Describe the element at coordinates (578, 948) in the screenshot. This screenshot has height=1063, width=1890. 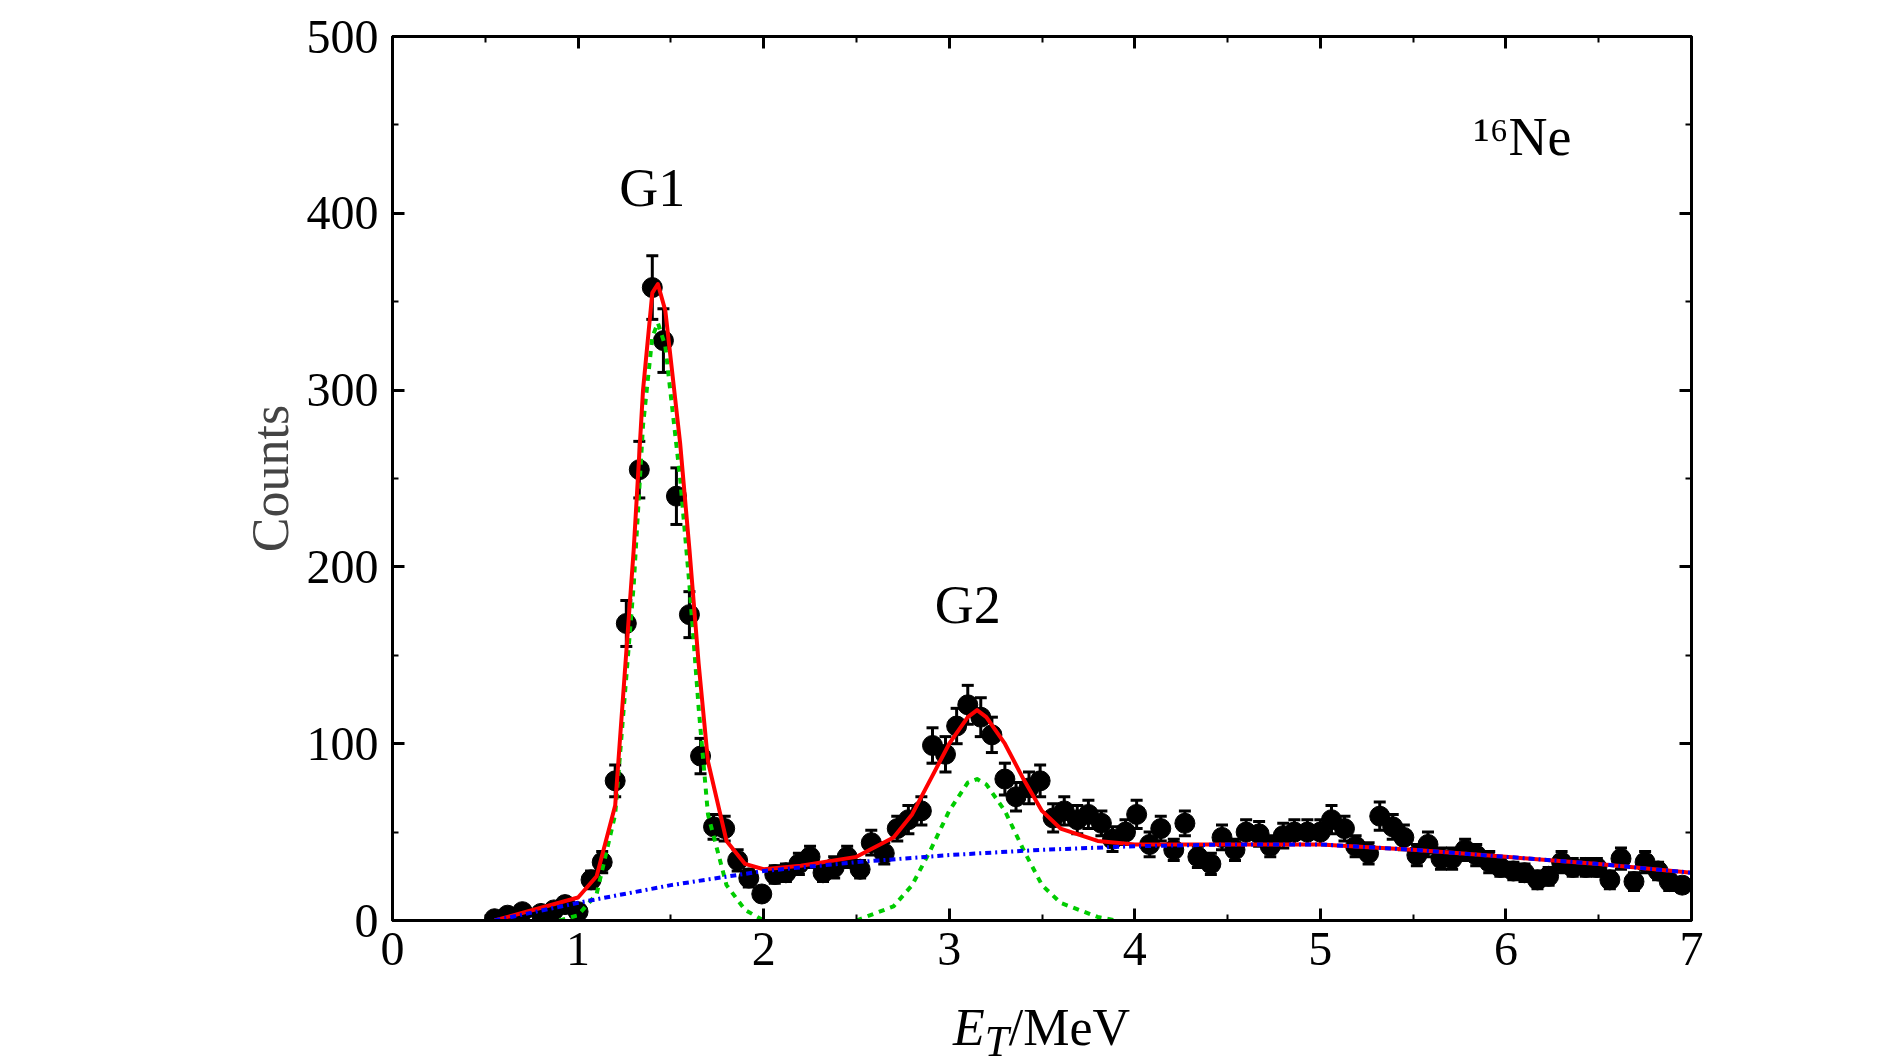
I see `x-tick-label: 1` at that location.